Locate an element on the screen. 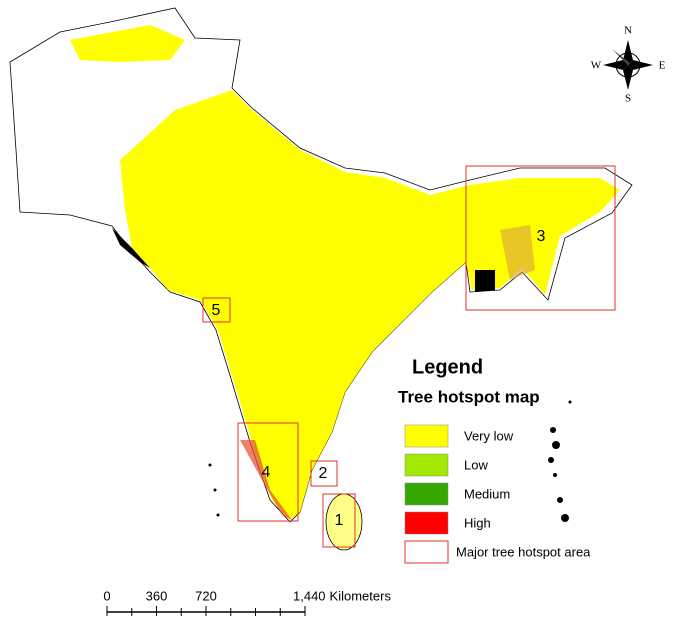  delta is located at coordinates (485, 281).